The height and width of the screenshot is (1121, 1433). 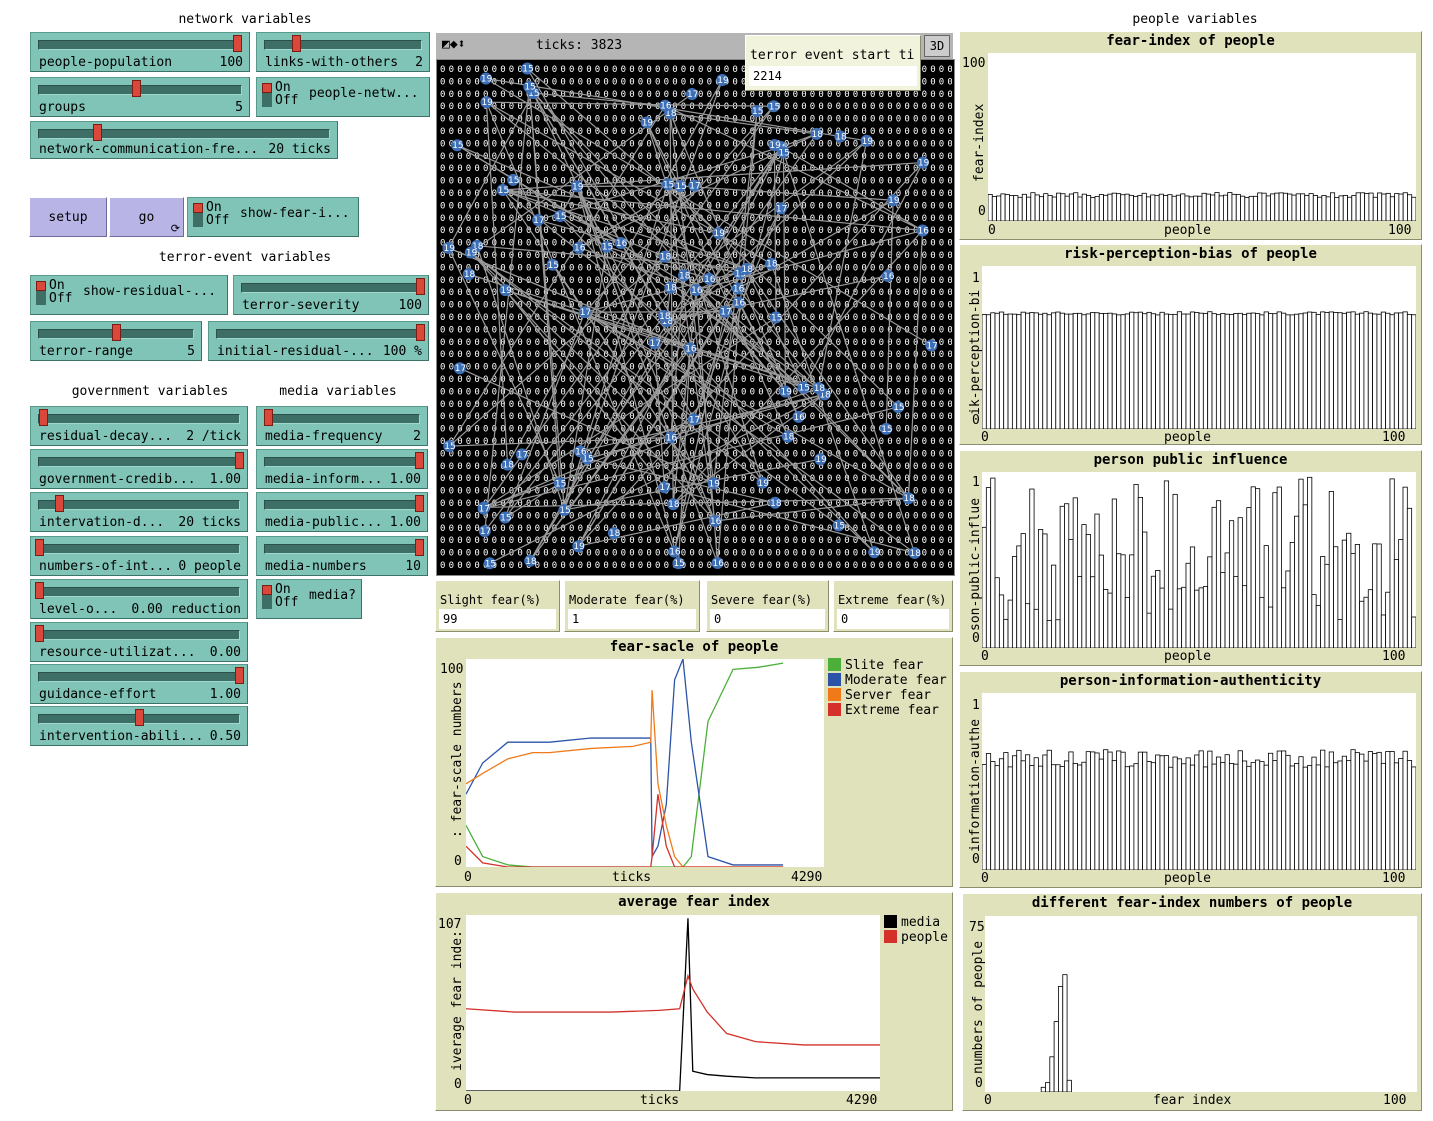 What do you see at coordinates (453, 44) in the screenshot?
I see `view-controls-icon: ◩◆⬍` at bounding box center [453, 44].